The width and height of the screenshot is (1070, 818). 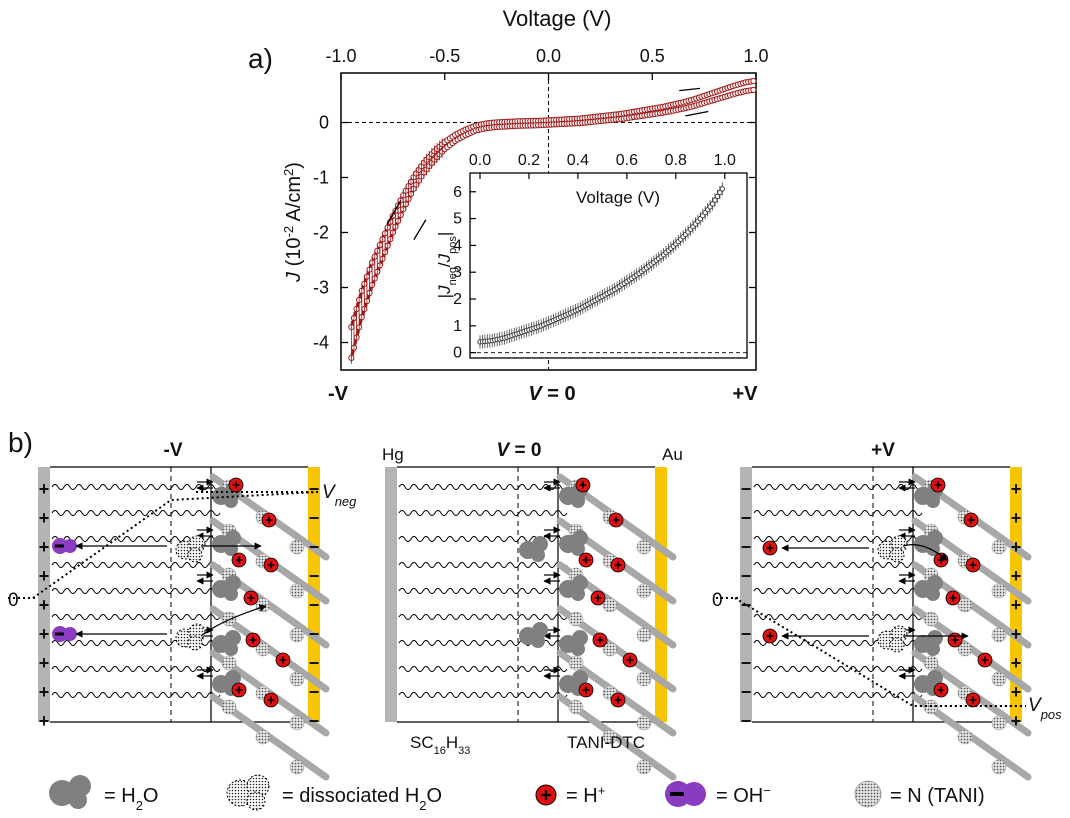 I want to click on legend-dissociated-label: = dissociated H2O, so click(x=362, y=799).